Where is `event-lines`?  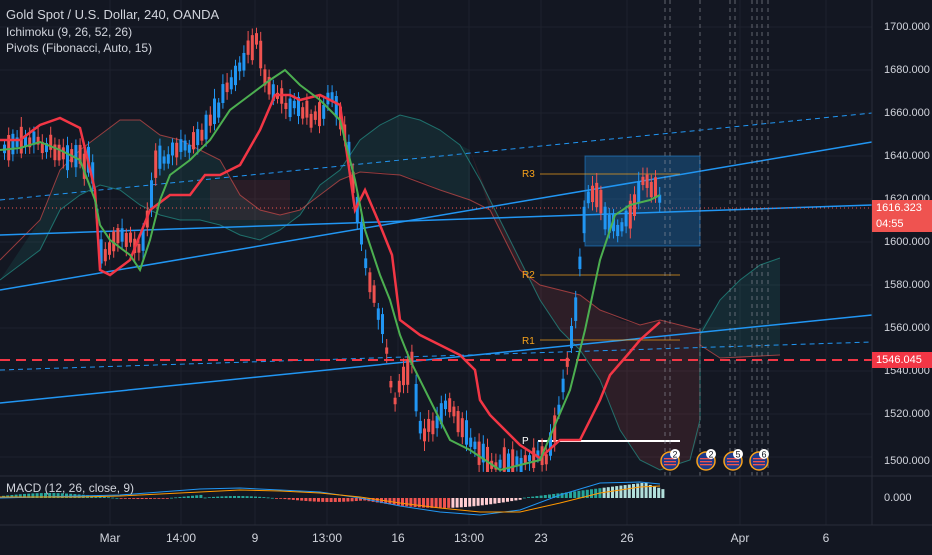
event-lines is located at coordinates (716, 240).